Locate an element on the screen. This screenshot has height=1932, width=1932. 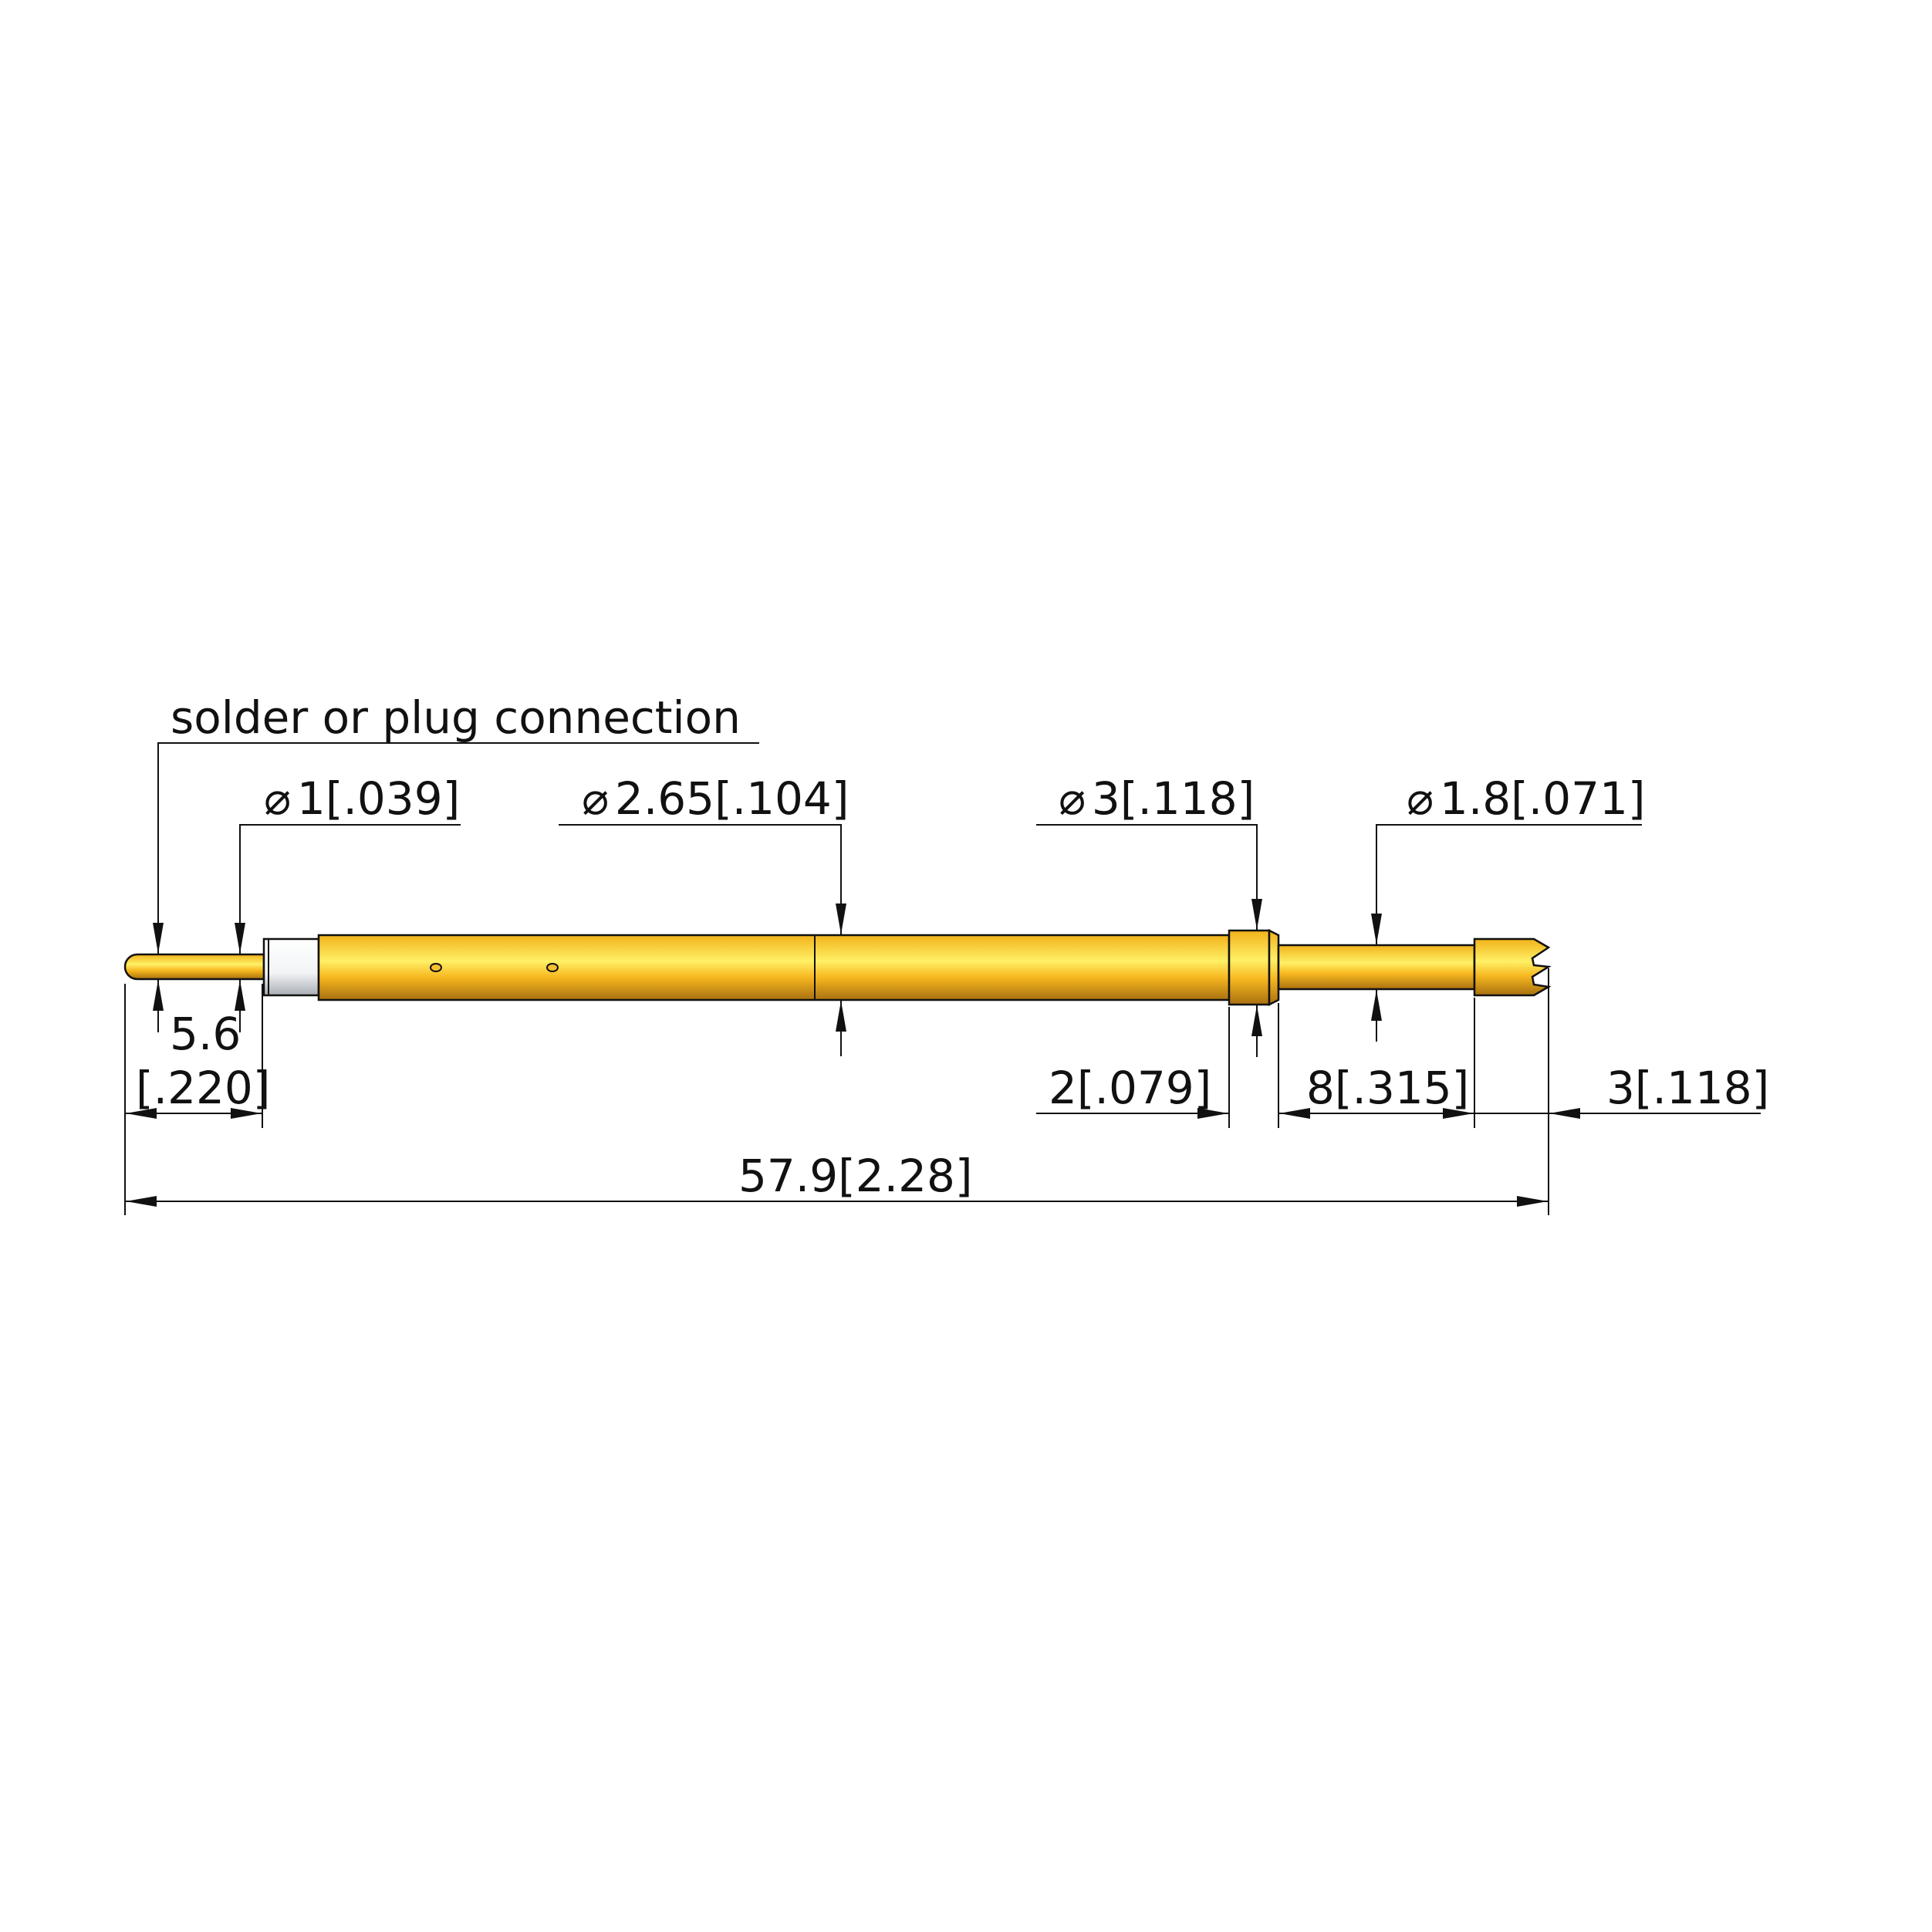
plunger-shaft is located at coordinates (1376, 968).